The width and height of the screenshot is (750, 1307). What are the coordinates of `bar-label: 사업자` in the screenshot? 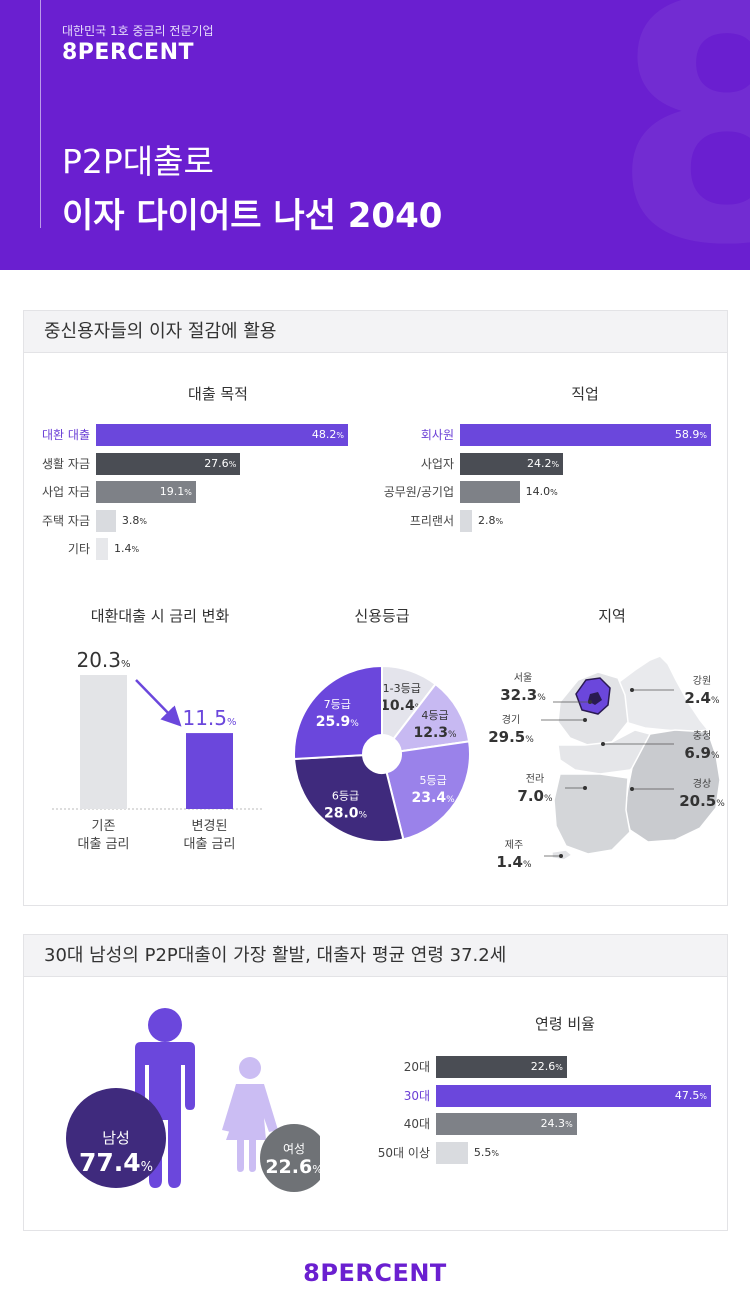 It's located at (437, 463).